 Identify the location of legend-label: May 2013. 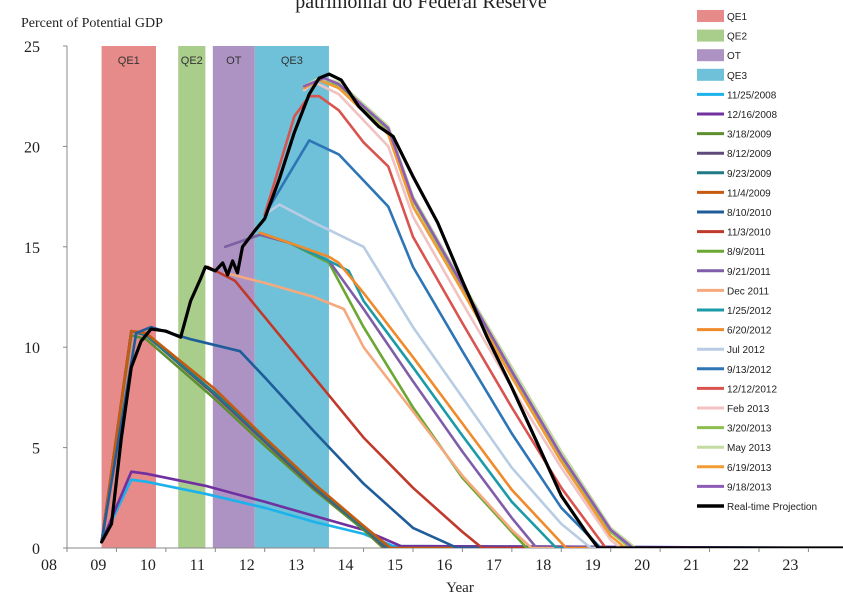
(749, 448).